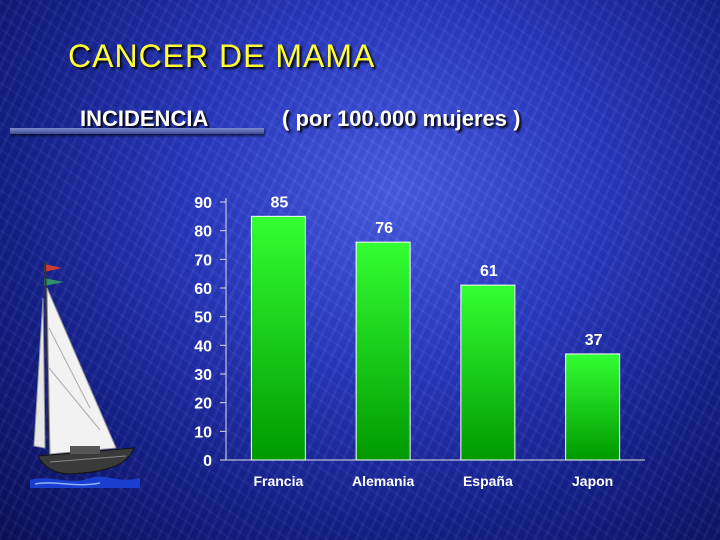 This screenshot has width=720, height=540. Describe the element at coordinates (594, 340) in the screenshot. I see `data-label: 37` at that location.